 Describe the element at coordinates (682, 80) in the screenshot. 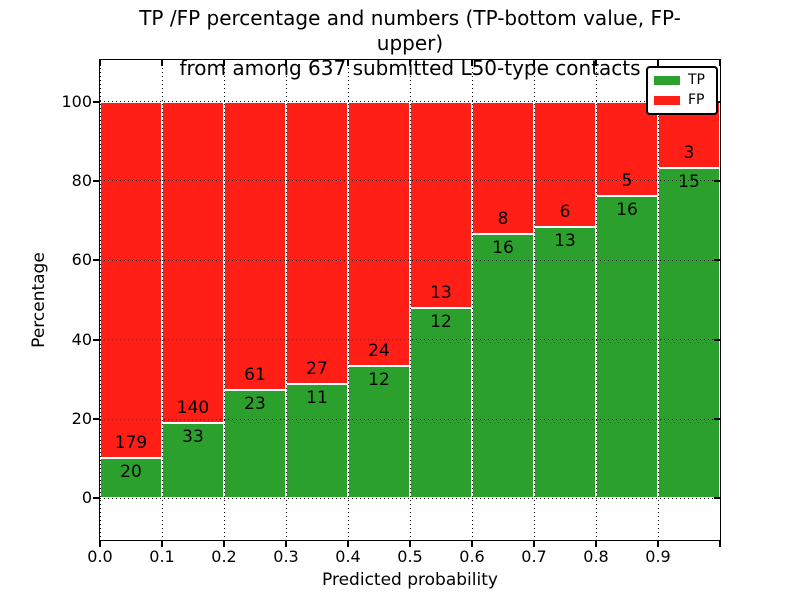

I see `legend-item-tp: TP` at that location.